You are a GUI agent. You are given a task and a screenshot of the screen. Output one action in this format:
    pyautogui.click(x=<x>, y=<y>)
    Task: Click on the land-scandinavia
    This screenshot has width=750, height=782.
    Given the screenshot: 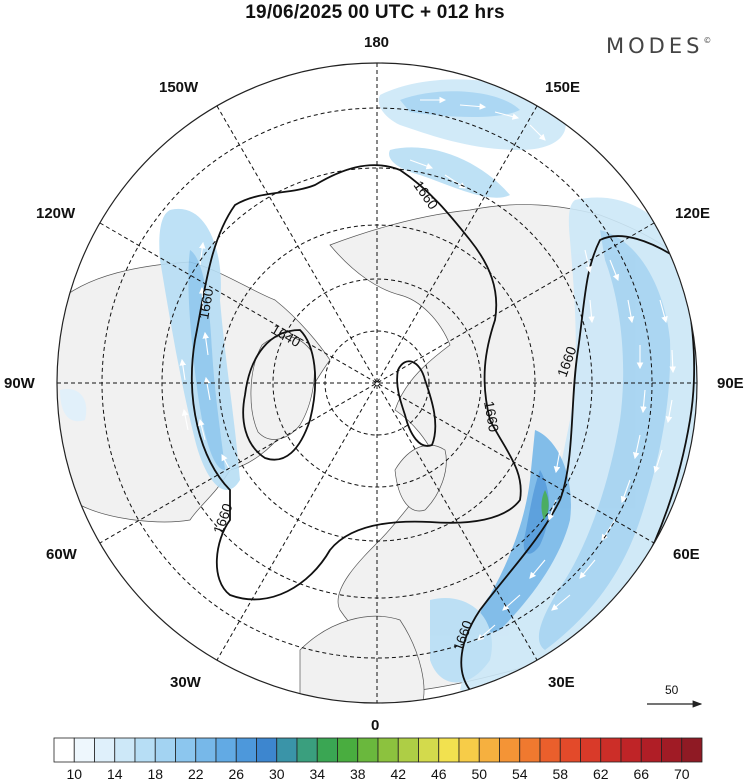 What is the action you would take?
    pyautogui.click(x=420, y=478)
    